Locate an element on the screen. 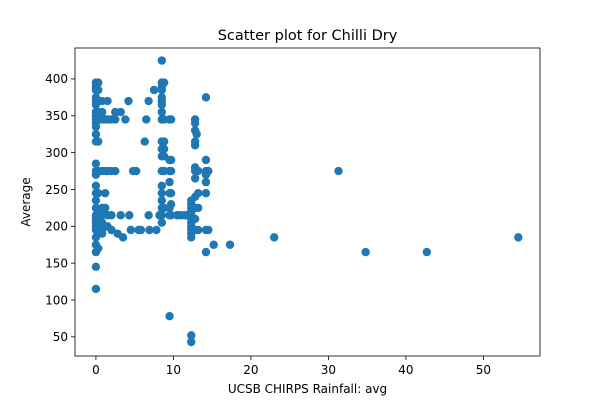  y-tick-label: 400 is located at coordinates (56, 79).